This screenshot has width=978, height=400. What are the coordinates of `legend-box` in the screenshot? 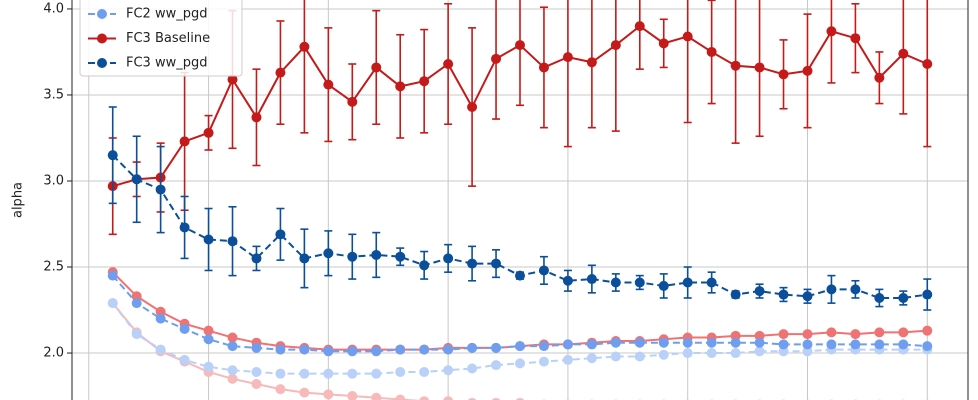 It's located at (161, 38).